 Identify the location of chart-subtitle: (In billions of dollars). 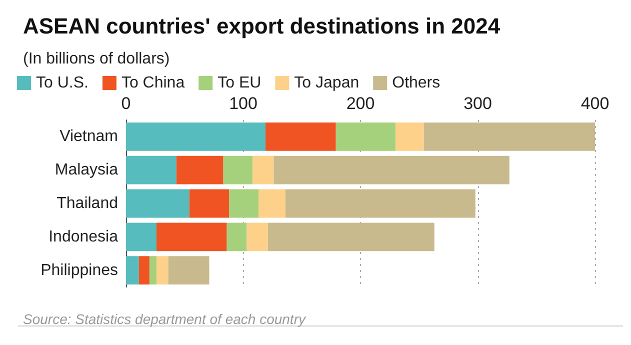
(96, 59).